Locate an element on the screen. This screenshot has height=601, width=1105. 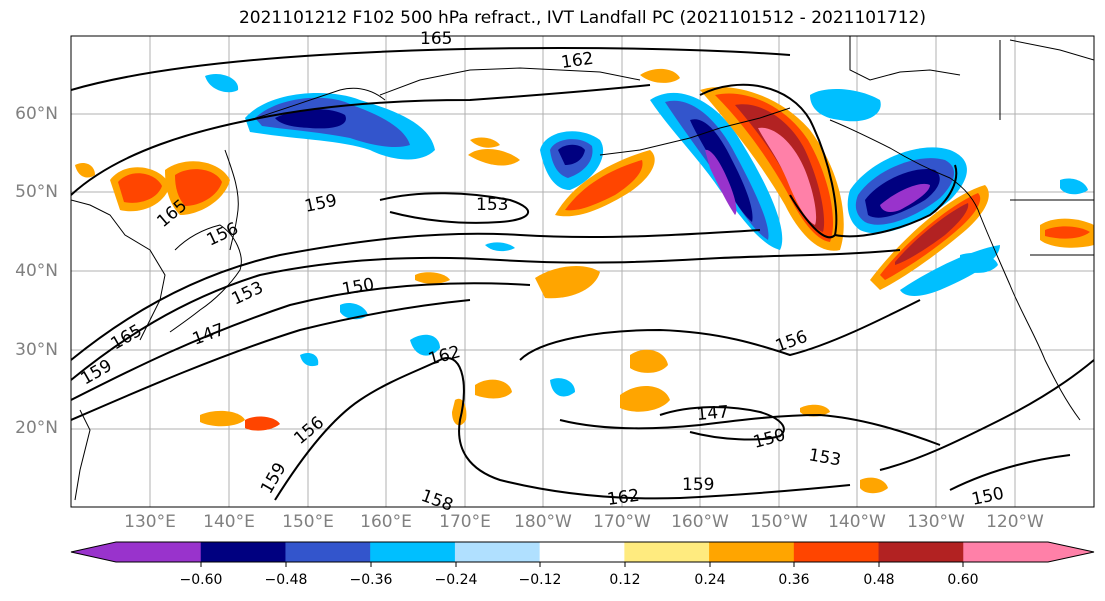
lon-label-160e: 160°E is located at coordinates (386, 522).